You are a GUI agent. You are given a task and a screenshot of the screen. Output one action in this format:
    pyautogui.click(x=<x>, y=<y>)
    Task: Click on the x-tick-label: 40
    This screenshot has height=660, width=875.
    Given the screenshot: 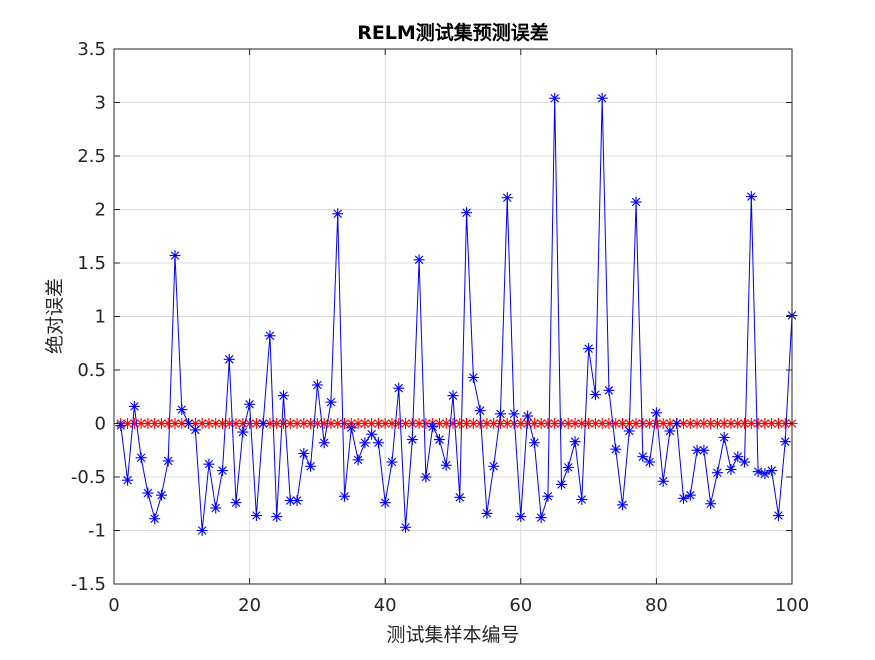 What is the action you would take?
    pyautogui.click(x=385, y=605)
    